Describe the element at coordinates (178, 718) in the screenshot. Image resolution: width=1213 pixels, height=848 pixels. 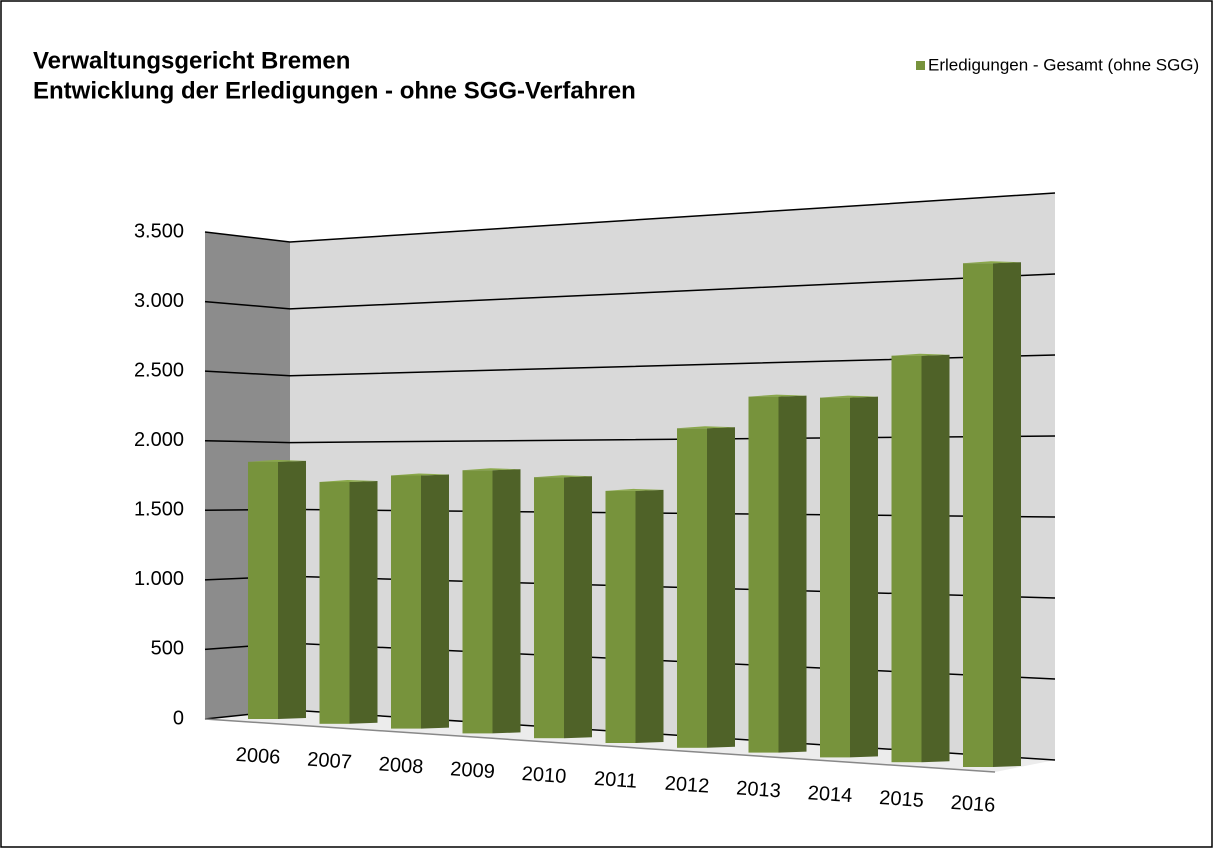
I see `y-tick-label: 0` at that location.